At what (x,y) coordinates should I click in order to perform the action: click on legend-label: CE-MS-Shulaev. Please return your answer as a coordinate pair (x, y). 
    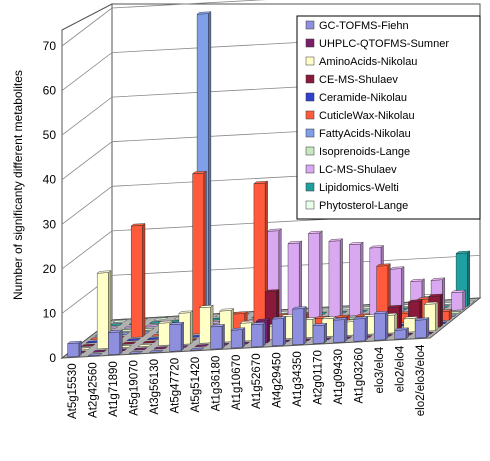
    Looking at the image, I should click on (358, 80).